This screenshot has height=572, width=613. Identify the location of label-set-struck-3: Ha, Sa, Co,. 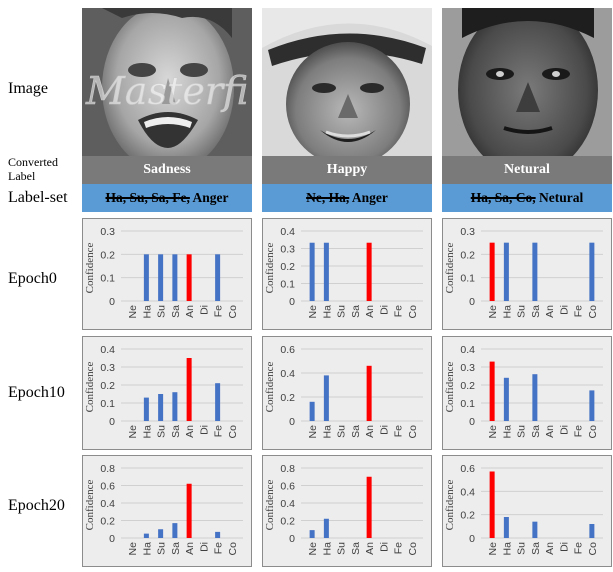
(503, 197).